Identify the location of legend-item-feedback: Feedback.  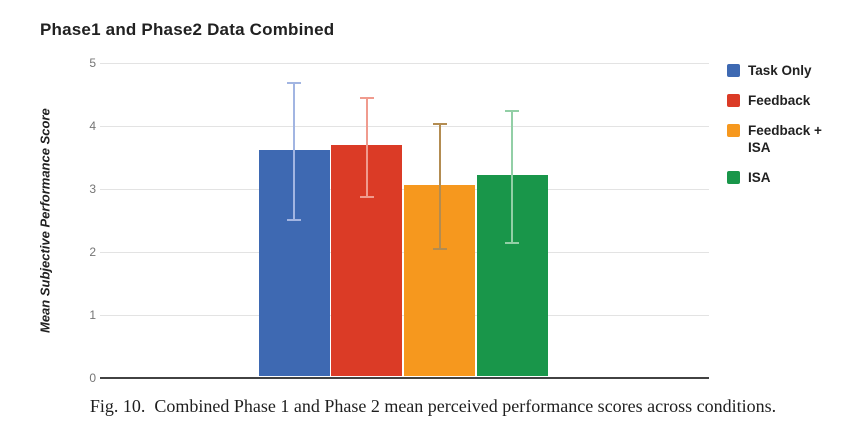
(792, 100).